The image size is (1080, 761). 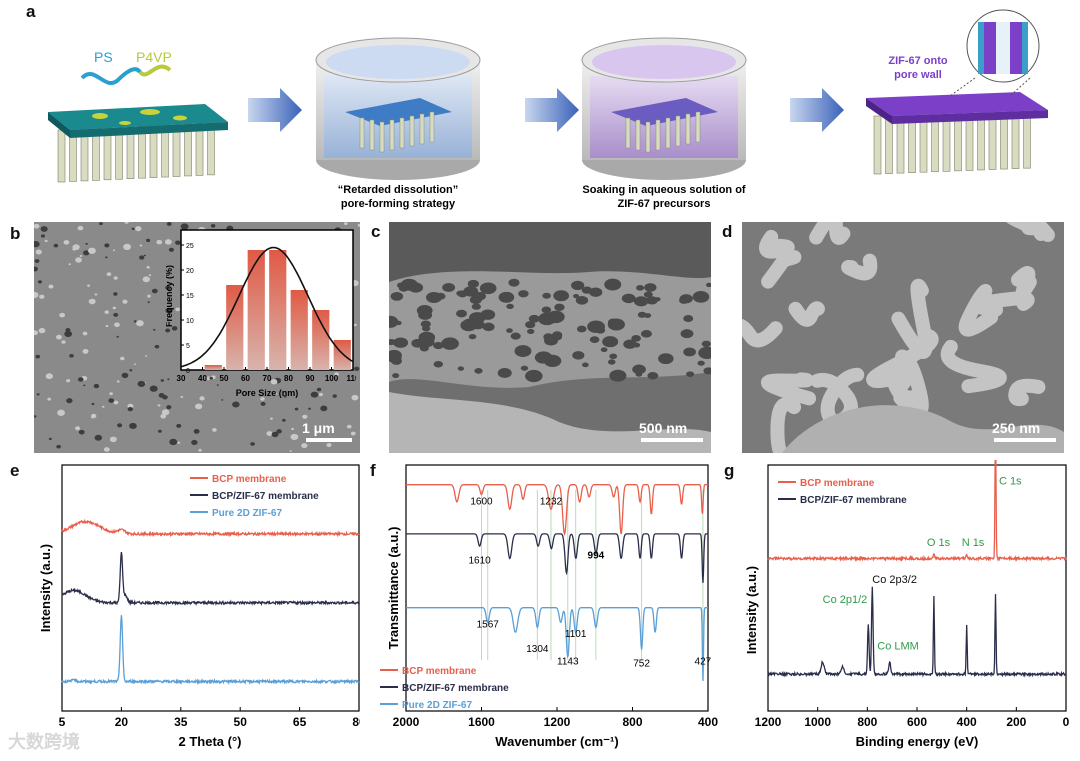 What do you see at coordinates (398, 190) in the screenshot?
I see `step1-caption-line1: “Retarded dissolution”` at bounding box center [398, 190].